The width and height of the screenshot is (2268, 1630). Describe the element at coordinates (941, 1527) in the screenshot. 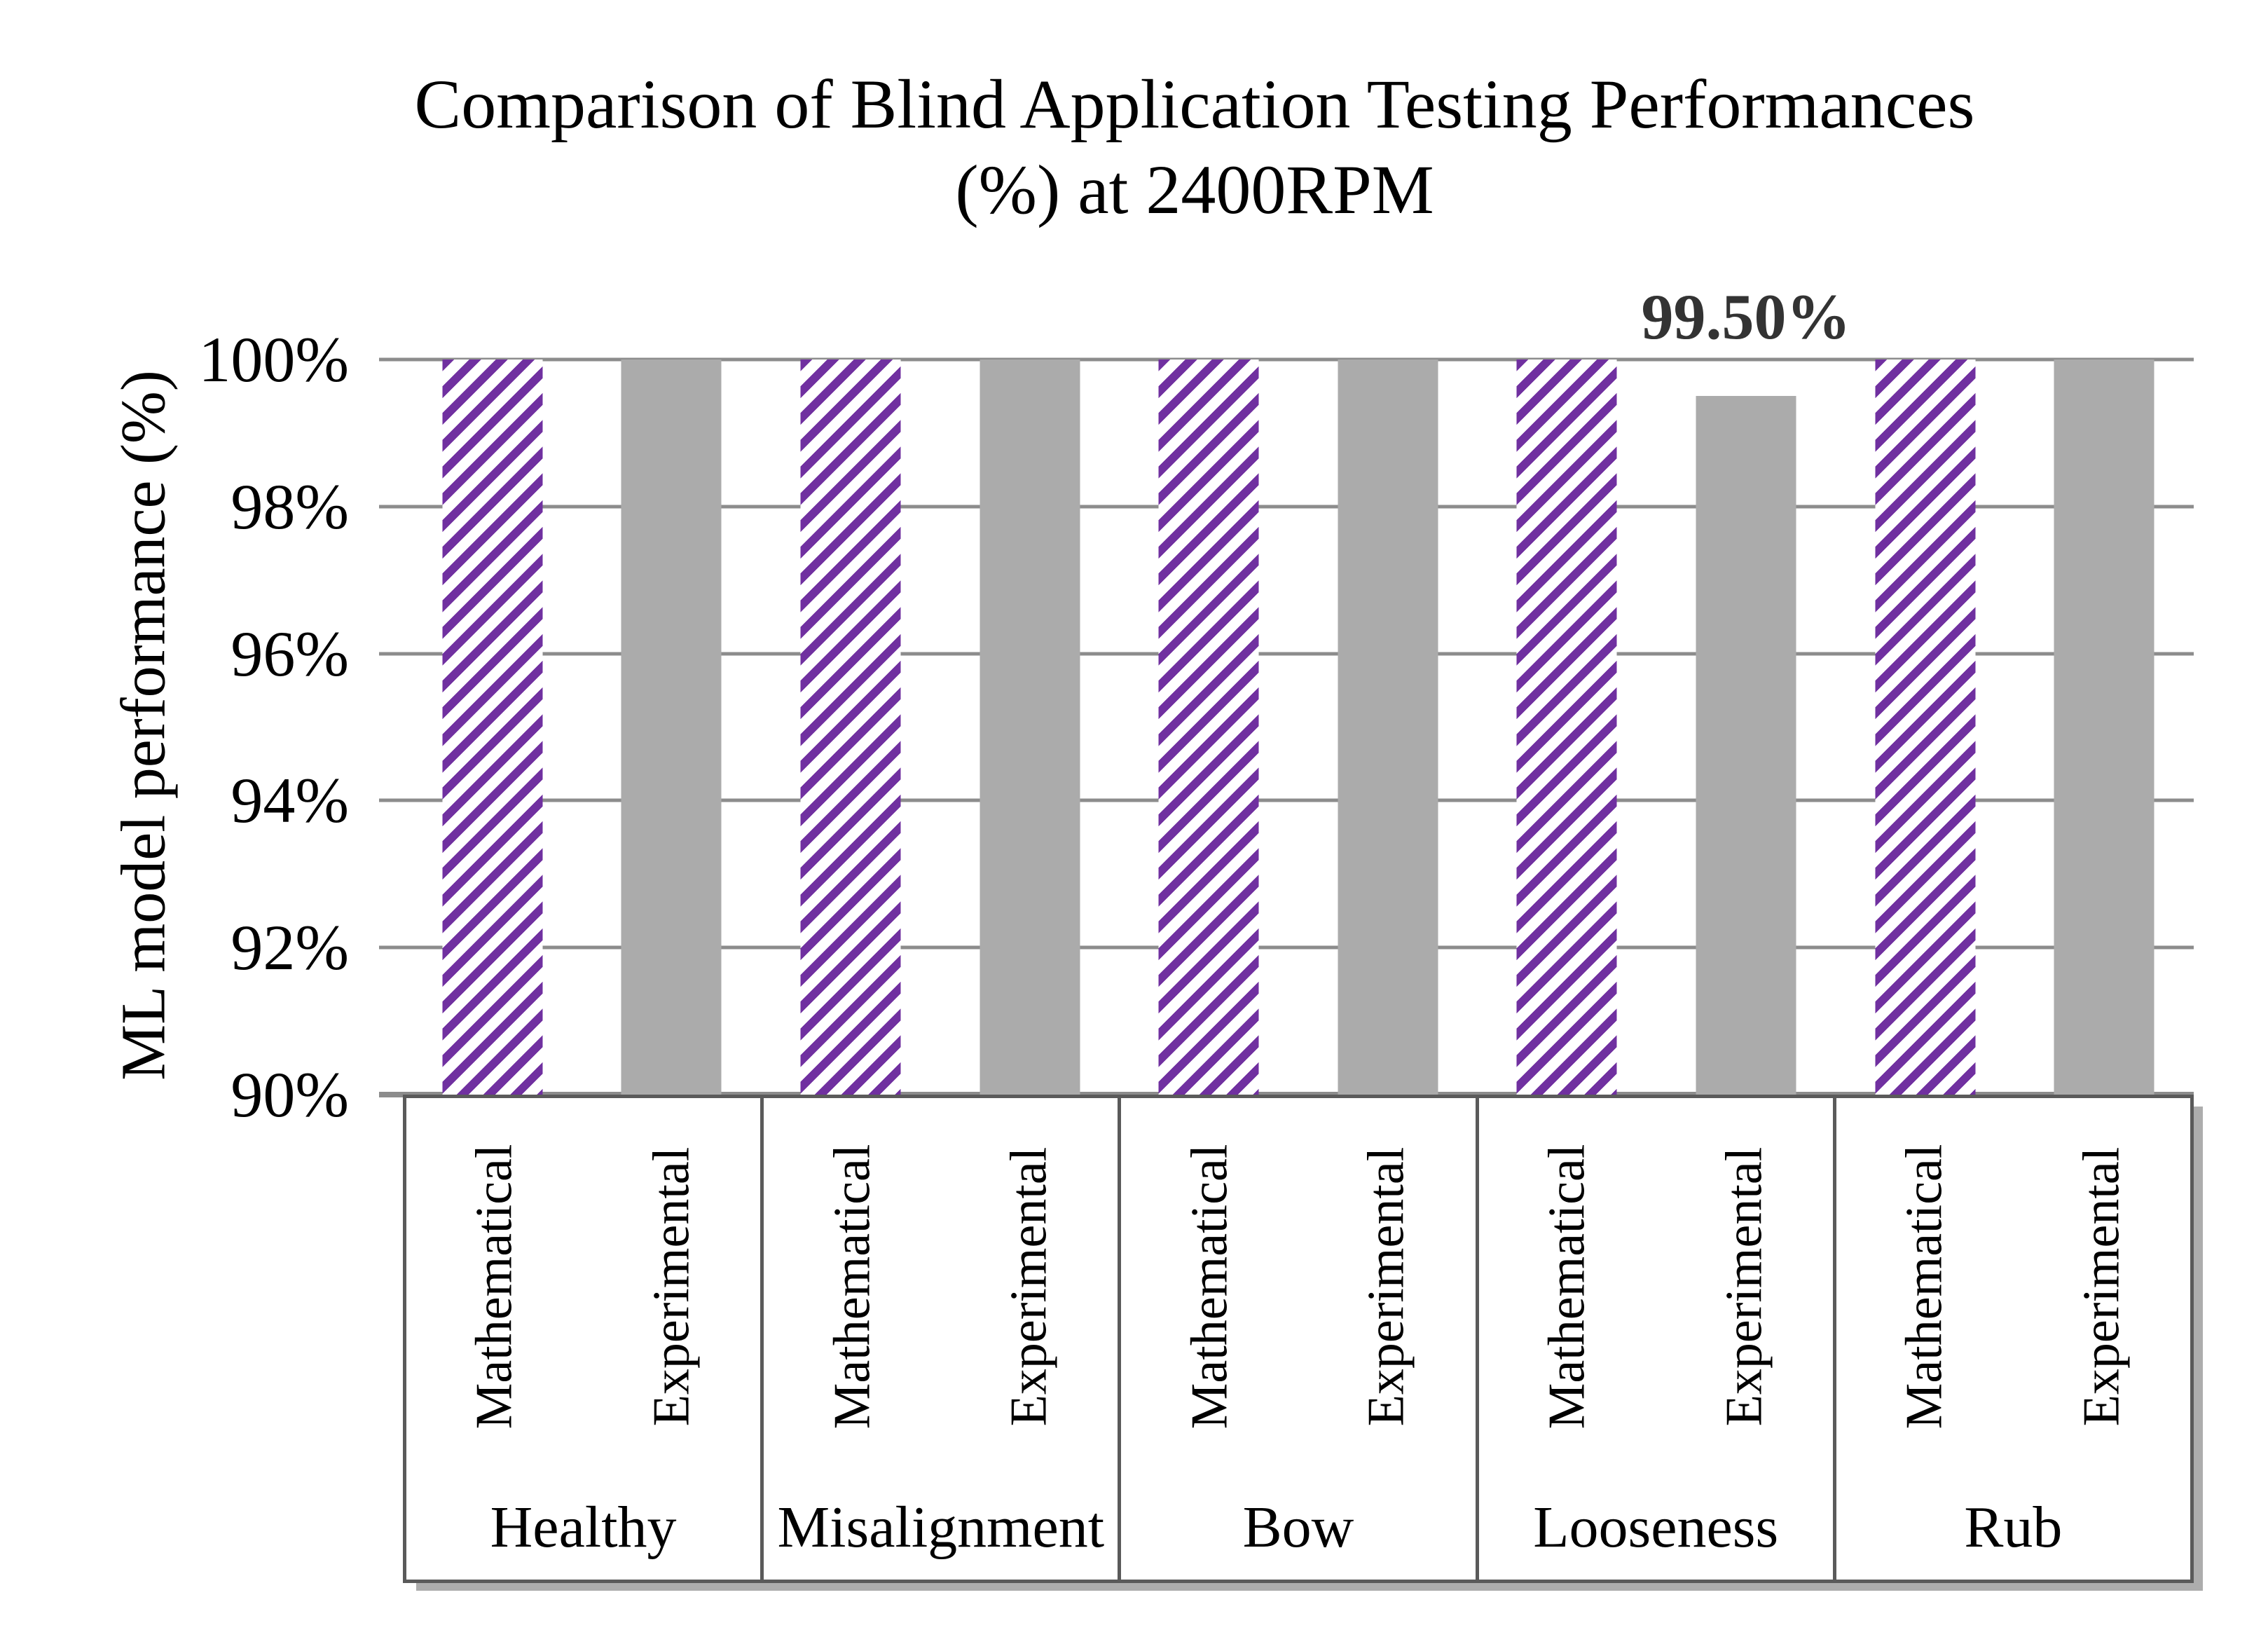

I see `category-label-misalignment: Misalignment` at that location.